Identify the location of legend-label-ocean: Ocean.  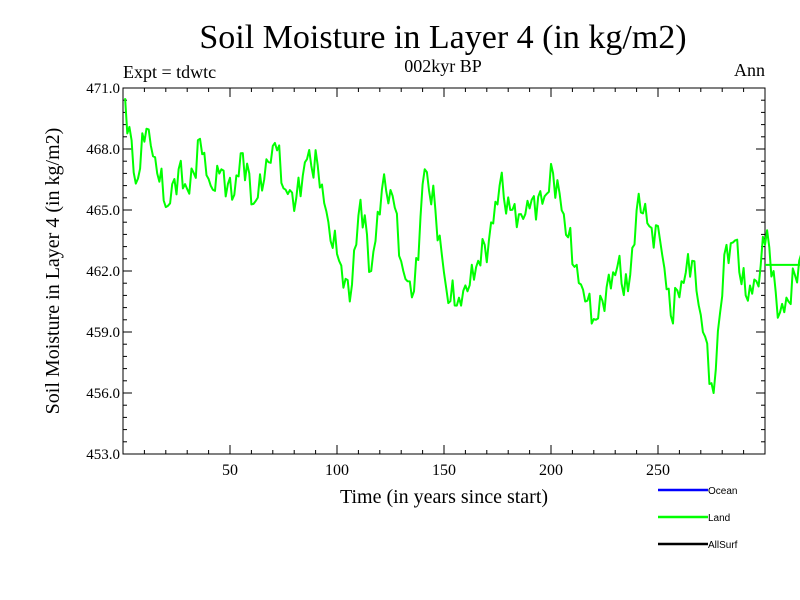
(722, 491).